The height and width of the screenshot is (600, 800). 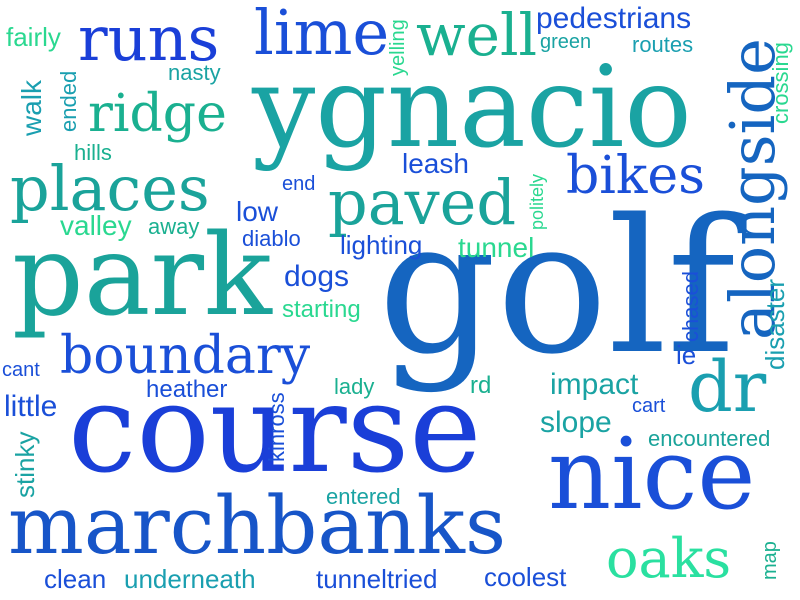 What do you see at coordinates (537, 201) in the screenshot?
I see `word-politely: politely` at bounding box center [537, 201].